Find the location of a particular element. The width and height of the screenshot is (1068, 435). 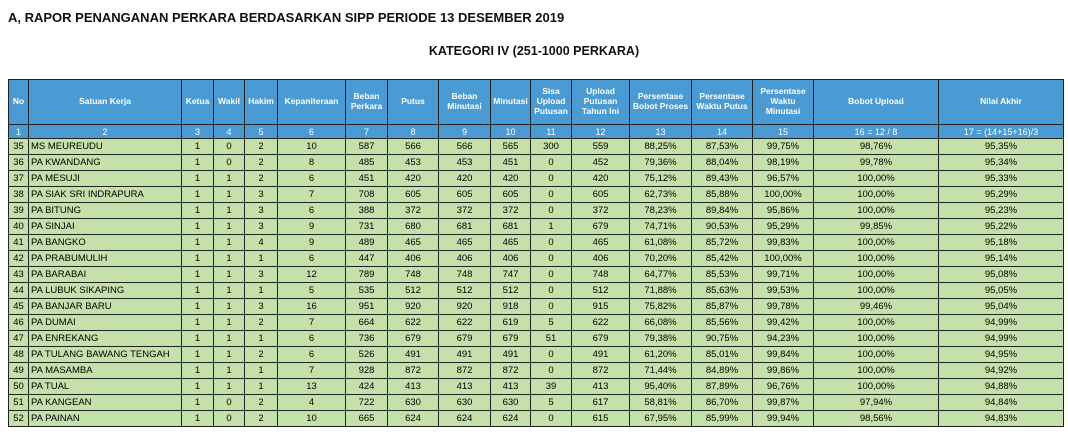

cell: 95,05% is located at coordinates (1001, 290).